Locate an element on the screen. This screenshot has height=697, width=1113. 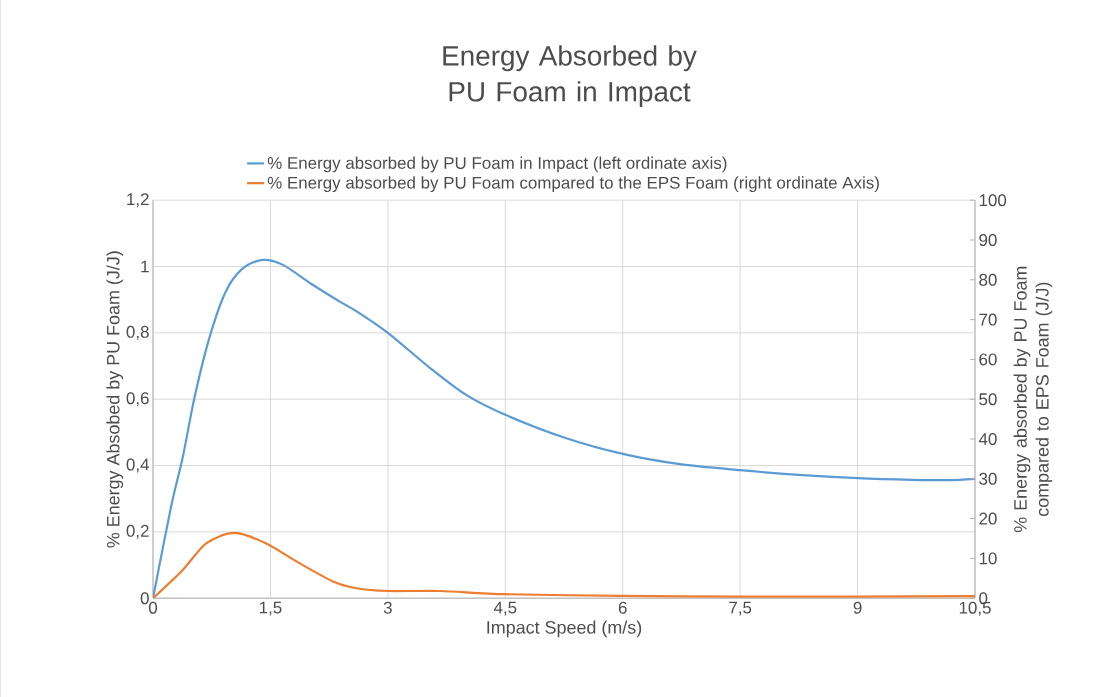
x-tick-label: 7,5 is located at coordinates (740, 608).